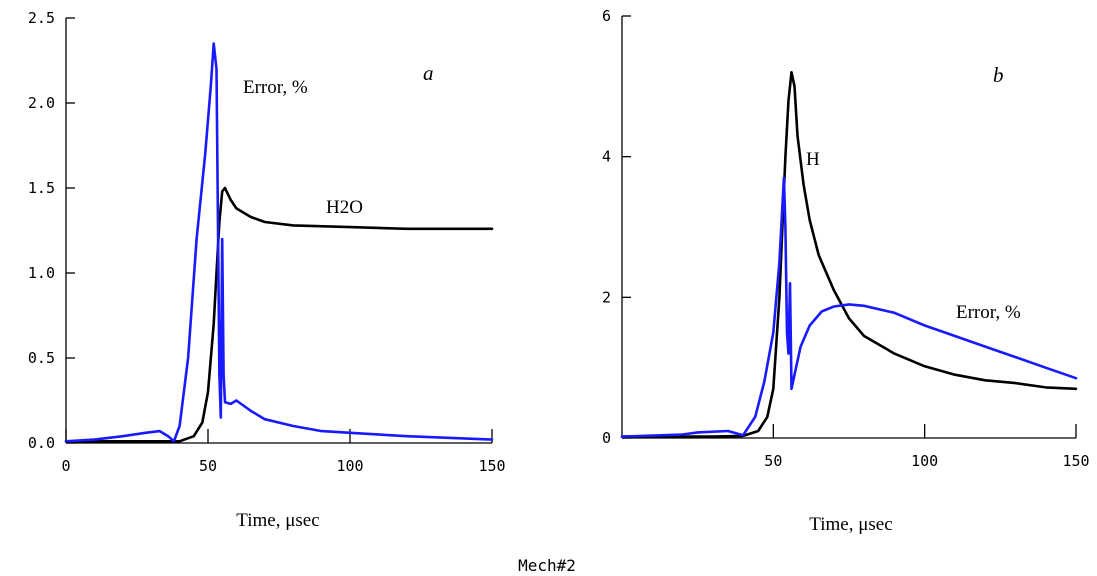  What do you see at coordinates (65, 466) in the screenshot?
I see `panel-a-x-tick-label: 0` at bounding box center [65, 466].